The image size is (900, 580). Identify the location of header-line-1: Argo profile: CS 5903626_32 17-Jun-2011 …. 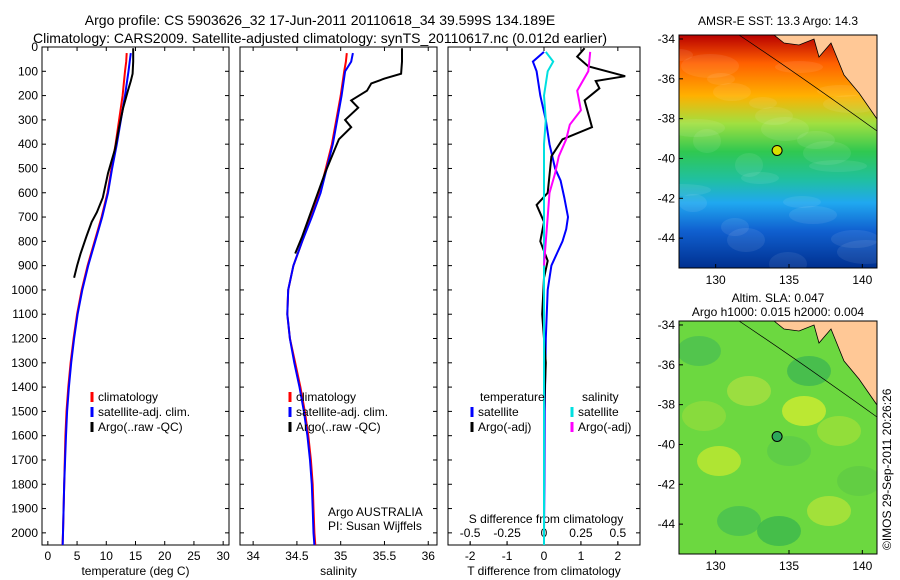
(320, 20).